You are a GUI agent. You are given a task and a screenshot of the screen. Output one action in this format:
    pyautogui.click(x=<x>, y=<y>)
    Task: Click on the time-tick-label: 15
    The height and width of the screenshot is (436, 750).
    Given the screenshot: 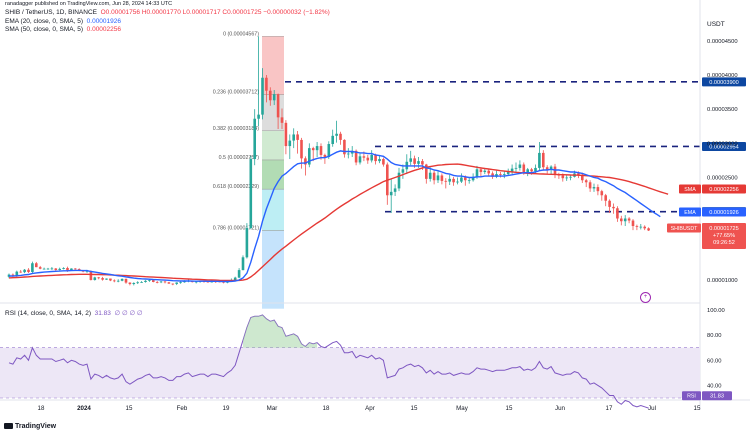 What is the action you would take?
    pyautogui.click(x=697, y=408)
    